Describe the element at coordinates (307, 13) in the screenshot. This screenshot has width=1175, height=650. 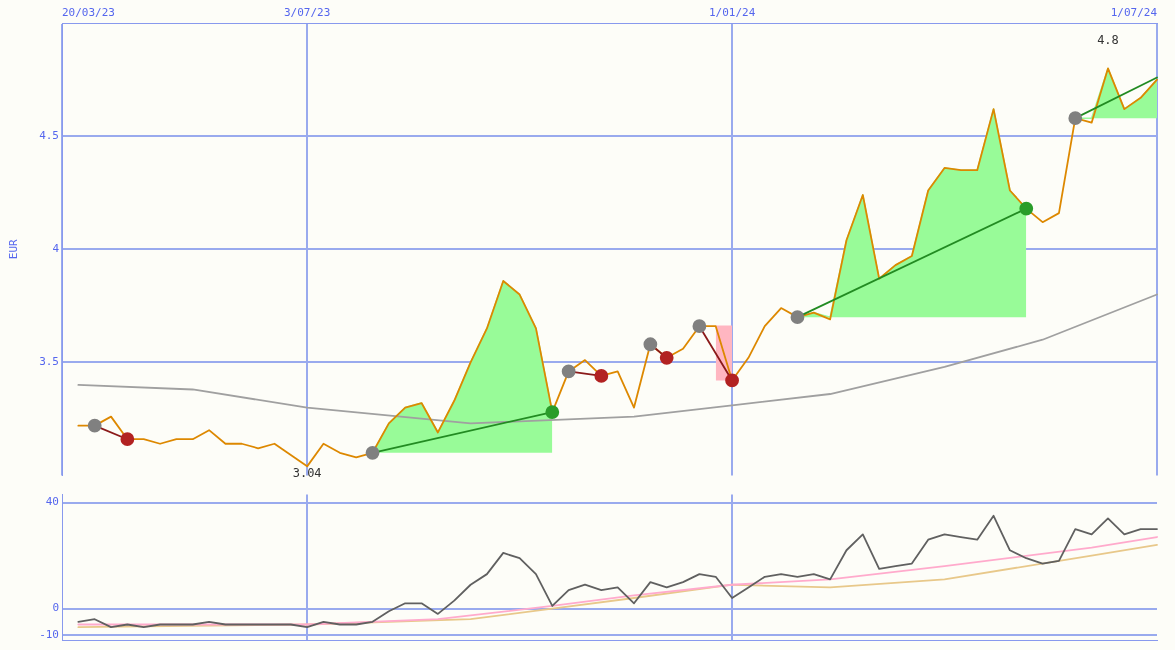
I see `x-tick-label: 3/07/23` at that location.